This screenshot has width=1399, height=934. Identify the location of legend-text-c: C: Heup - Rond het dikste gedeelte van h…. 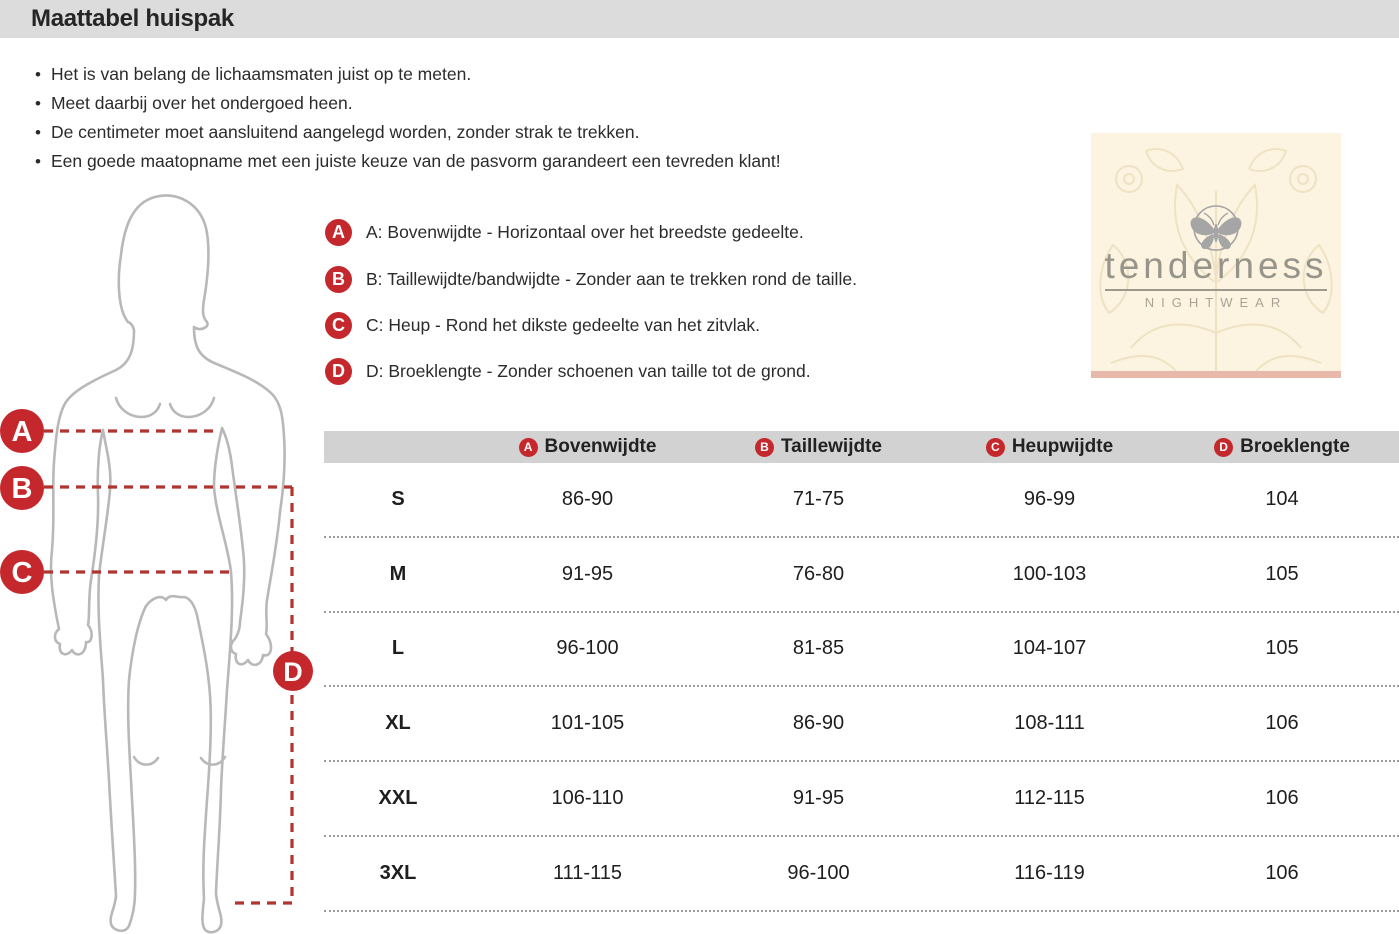
(563, 325).